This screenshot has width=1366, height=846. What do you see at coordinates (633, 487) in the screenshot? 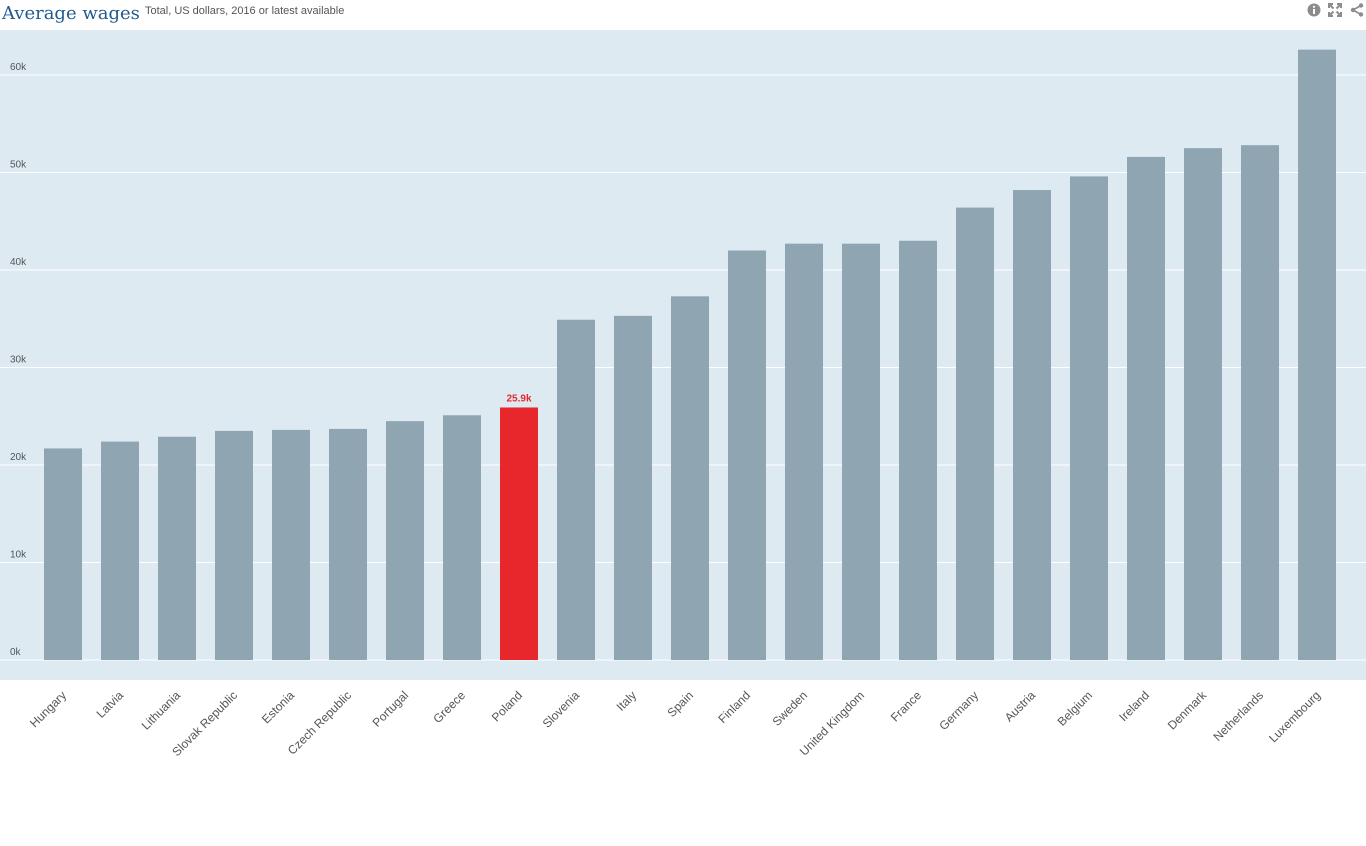
I see `bar-italy` at bounding box center [633, 487].